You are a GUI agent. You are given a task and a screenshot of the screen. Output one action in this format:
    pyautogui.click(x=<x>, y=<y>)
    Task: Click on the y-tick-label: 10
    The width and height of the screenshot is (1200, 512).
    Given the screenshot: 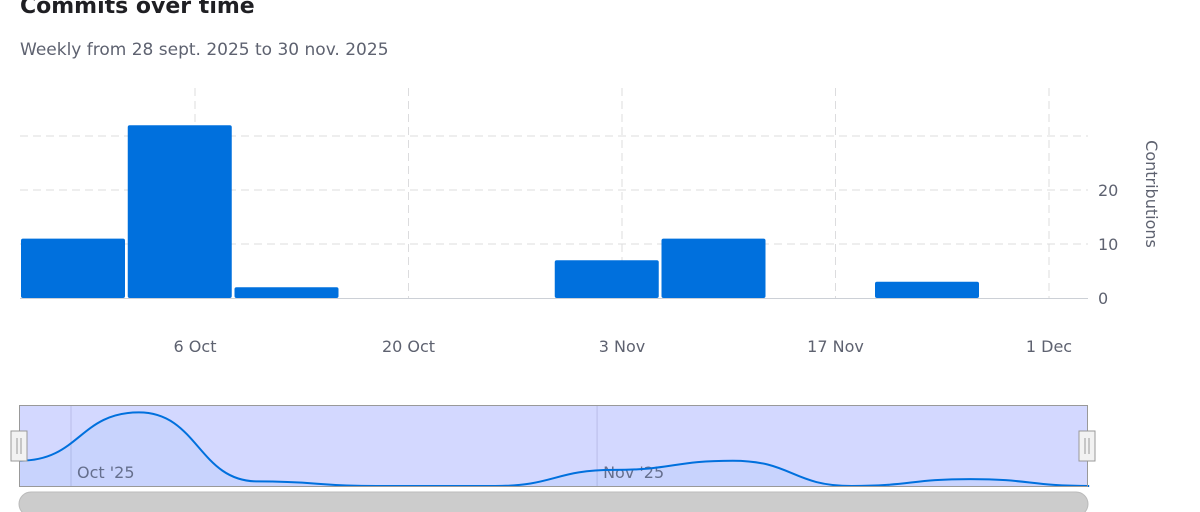 What is the action you would take?
    pyautogui.click(x=1108, y=244)
    